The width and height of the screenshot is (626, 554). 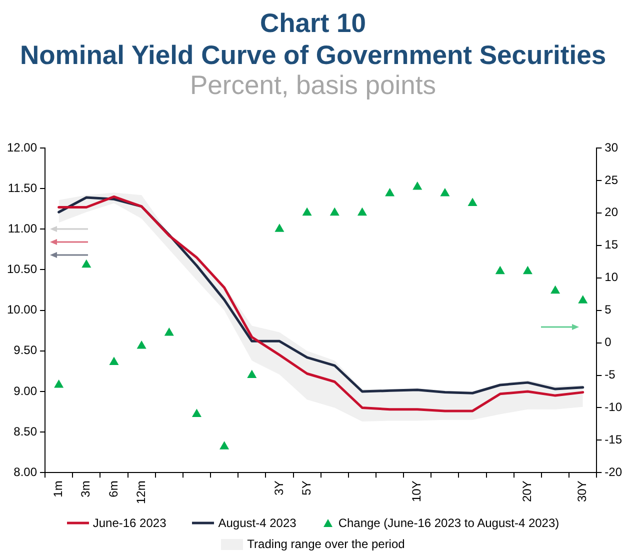 What do you see at coordinates (313, 85) in the screenshot?
I see `chart-subtitle: Percent, basis points` at bounding box center [313, 85].